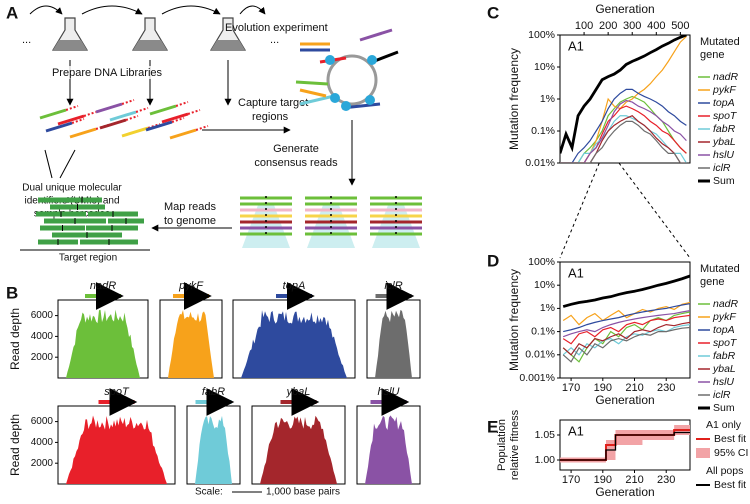 The width and height of the screenshot is (750, 504). What do you see at coordinates (273, 103) in the screenshot?
I see `capture-label: Capture target` at bounding box center [273, 103].